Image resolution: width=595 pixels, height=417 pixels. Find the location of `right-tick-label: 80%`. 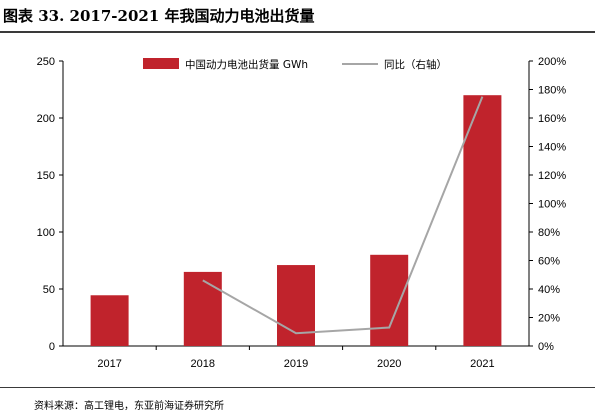

right-tick-label: 80% is located at coordinates (549, 233).